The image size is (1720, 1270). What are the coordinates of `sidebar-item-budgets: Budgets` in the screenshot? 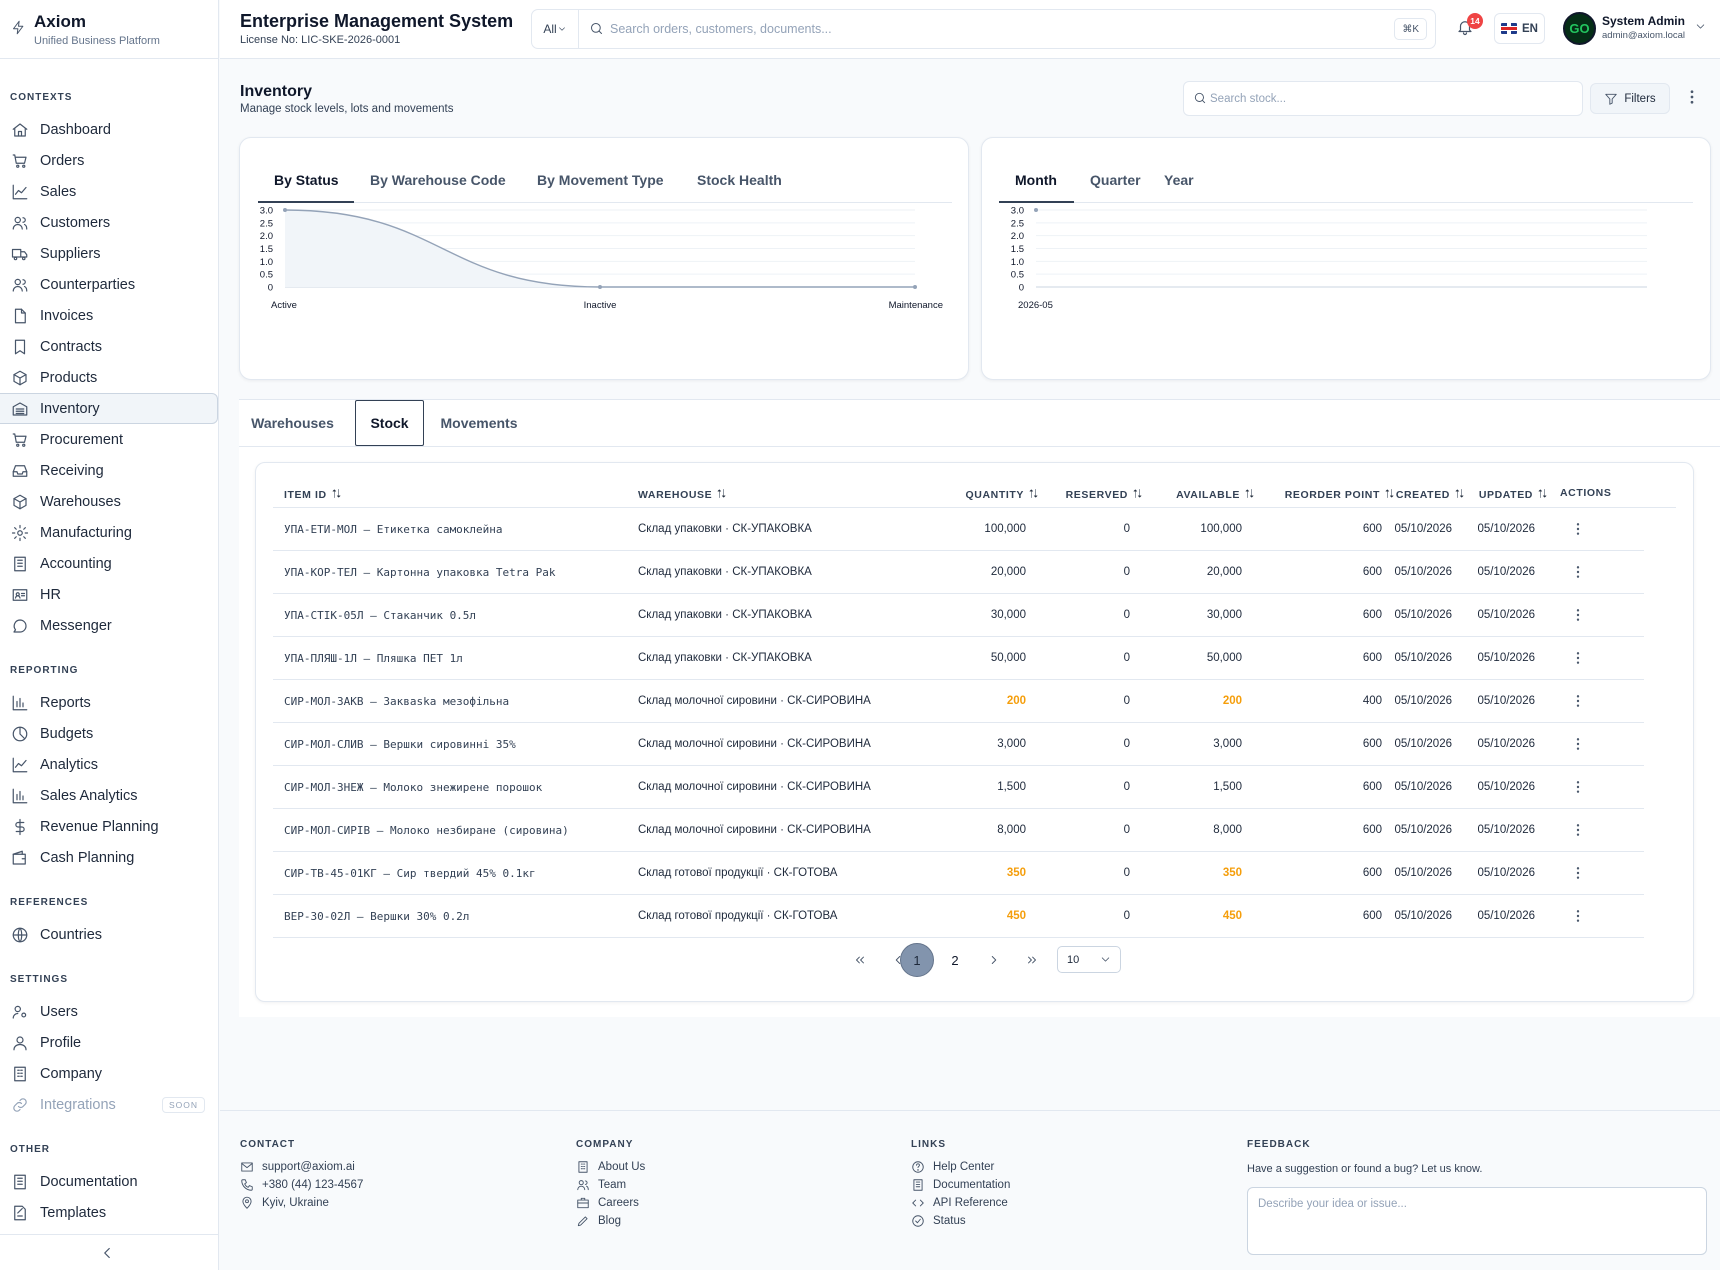 It's located at (109, 733).